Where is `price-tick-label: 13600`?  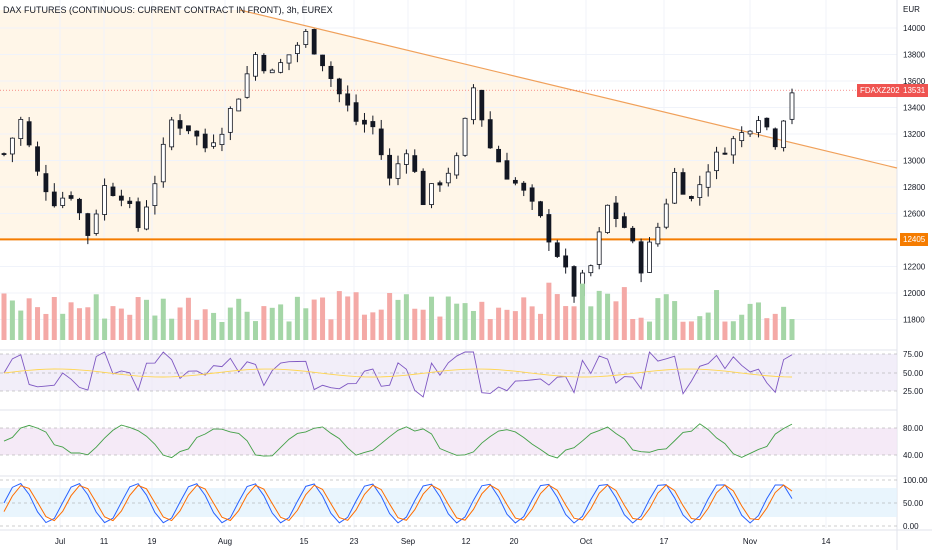 price-tick-label: 13600 is located at coordinates (914, 81).